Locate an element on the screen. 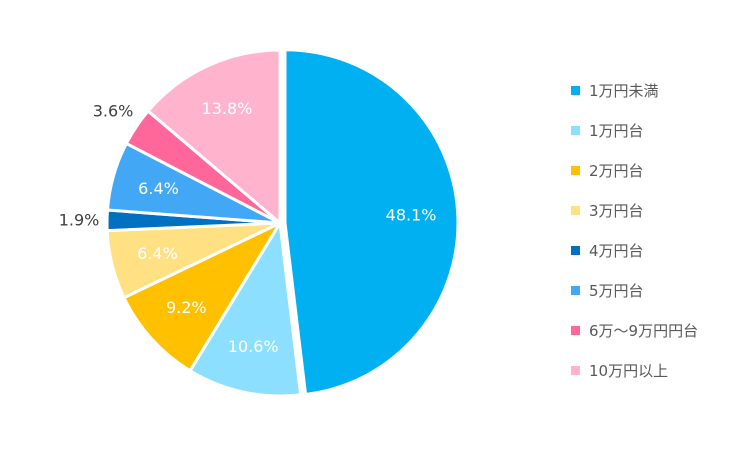  data-label-8: 13.8% is located at coordinates (227, 108).